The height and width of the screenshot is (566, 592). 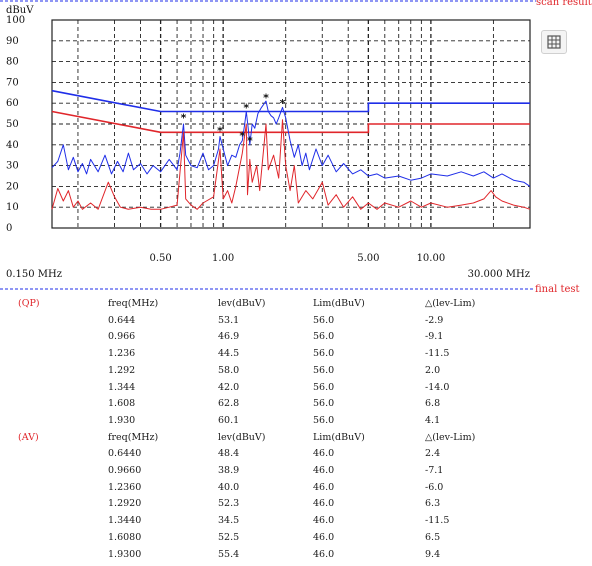 I want to click on table-cell: 44.5, so click(x=229, y=354).